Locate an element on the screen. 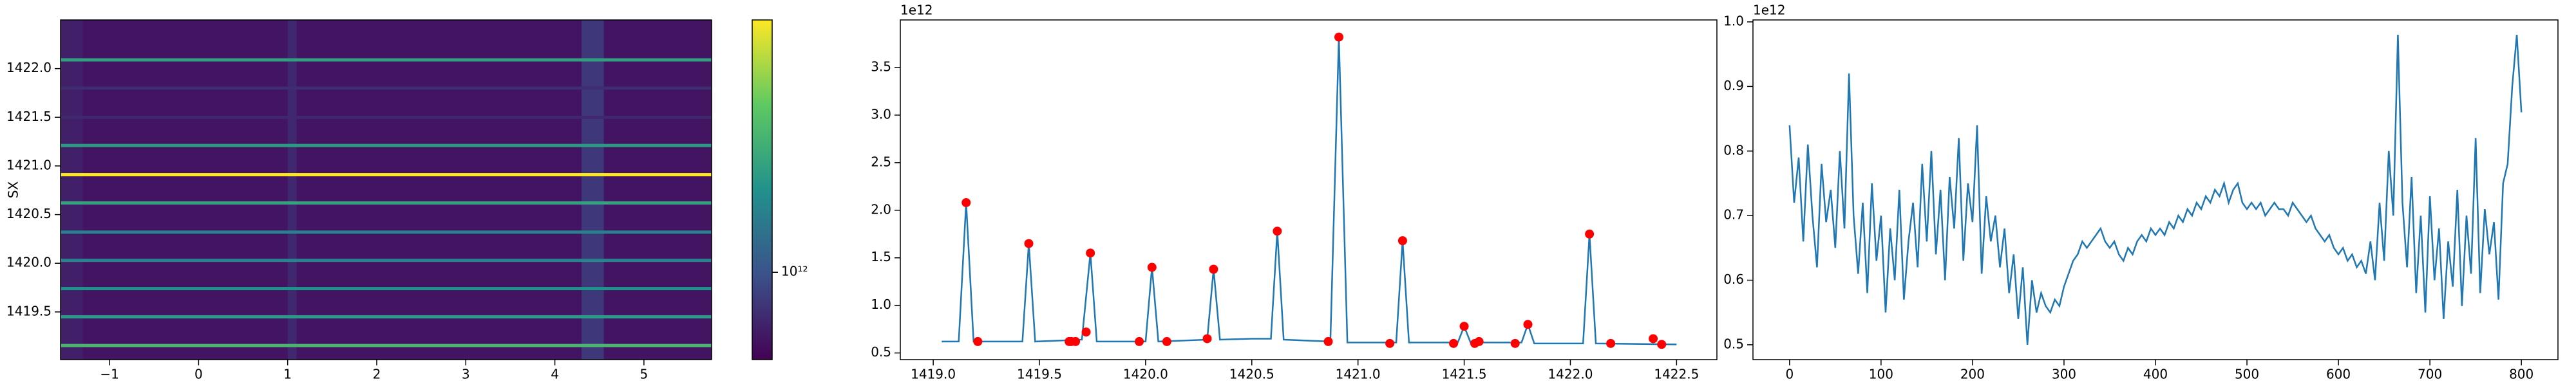 Image resolution: width=2576 pixels, height=386 pixels. x-tick-label: 2 is located at coordinates (377, 374).